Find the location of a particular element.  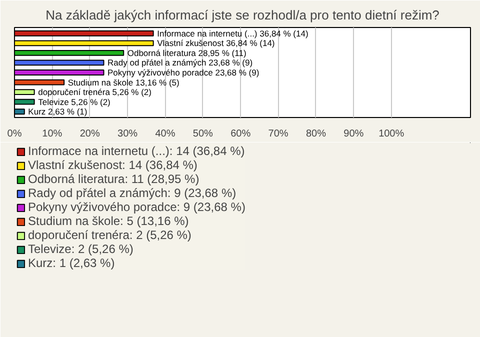

x-tick-label: 100% is located at coordinates (391, 134).